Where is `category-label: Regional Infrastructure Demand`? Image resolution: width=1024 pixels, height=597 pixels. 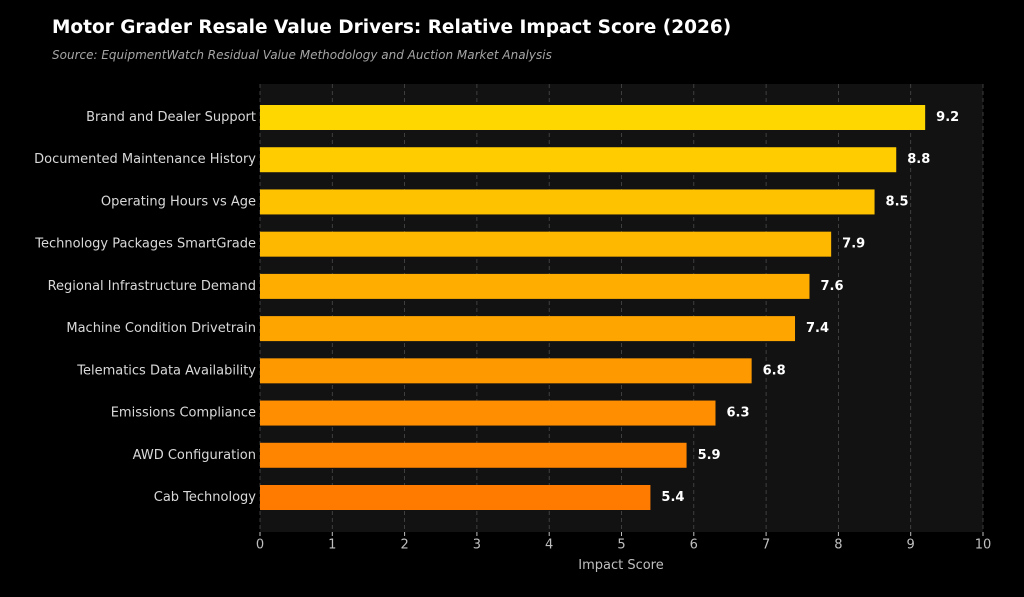 category-label: Regional Infrastructure Demand is located at coordinates (152, 286).